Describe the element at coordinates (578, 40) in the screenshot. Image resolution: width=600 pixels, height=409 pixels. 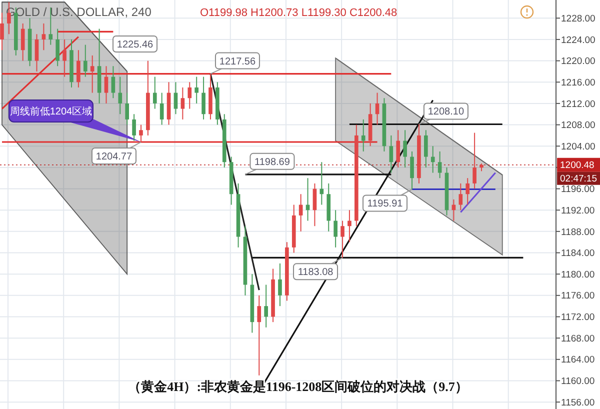
I see `y-tick-label: 1224.00` at that location.